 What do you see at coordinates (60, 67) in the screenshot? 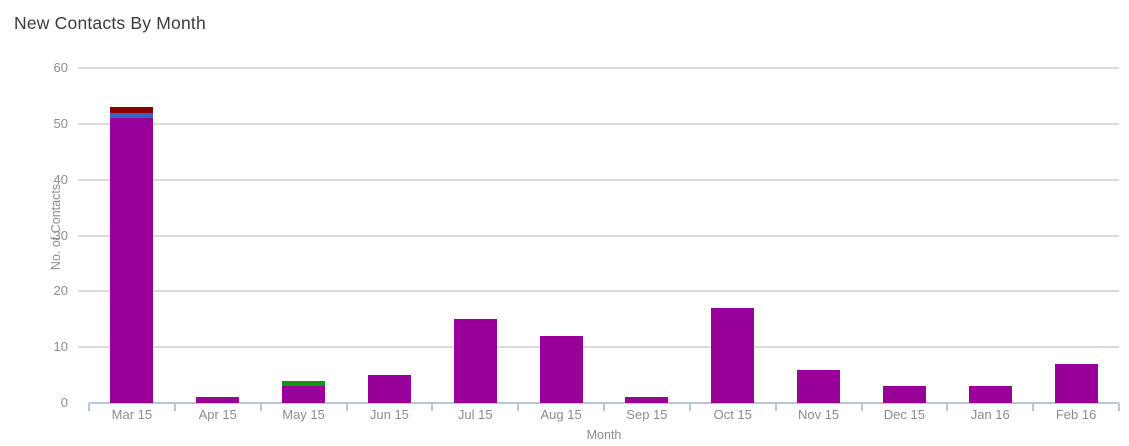
I see `y-tick-label-60: 60` at bounding box center [60, 67].